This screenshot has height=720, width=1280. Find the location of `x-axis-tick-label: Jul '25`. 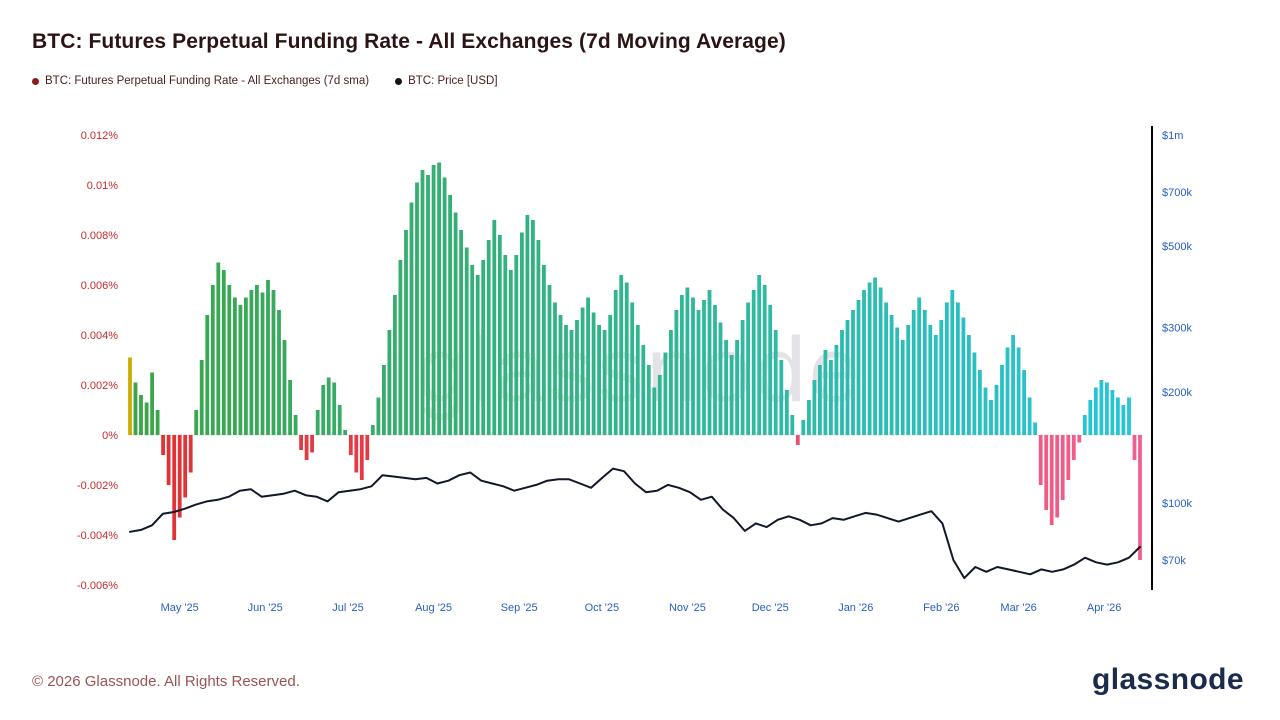

x-axis-tick-label: Jul '25 is located at coordinates (347, 608).